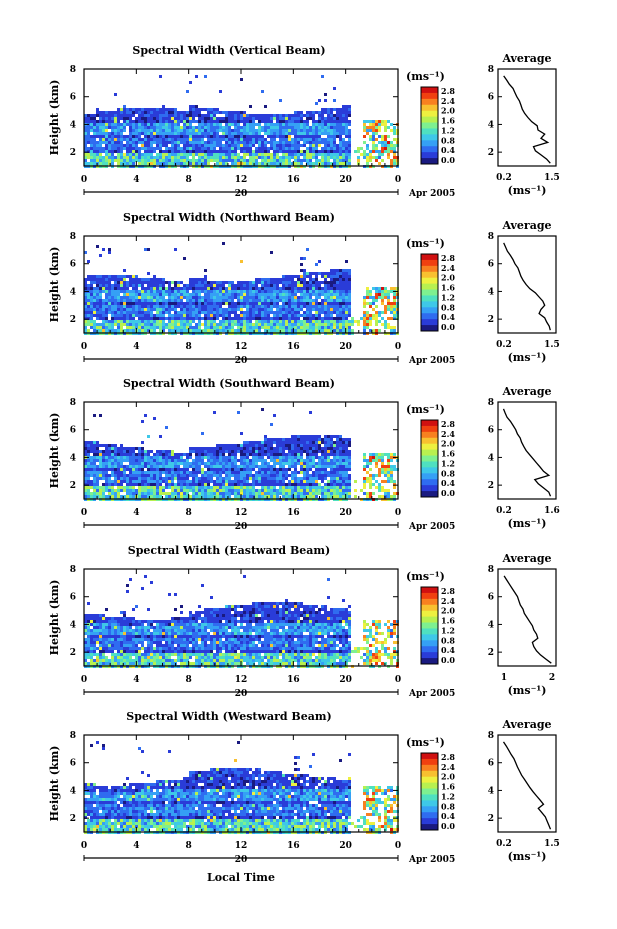 The image size is (617, 929). Describe the element at coordinates (73, 125) in the screenshot. I see `y-tick-label: 4` at that location.